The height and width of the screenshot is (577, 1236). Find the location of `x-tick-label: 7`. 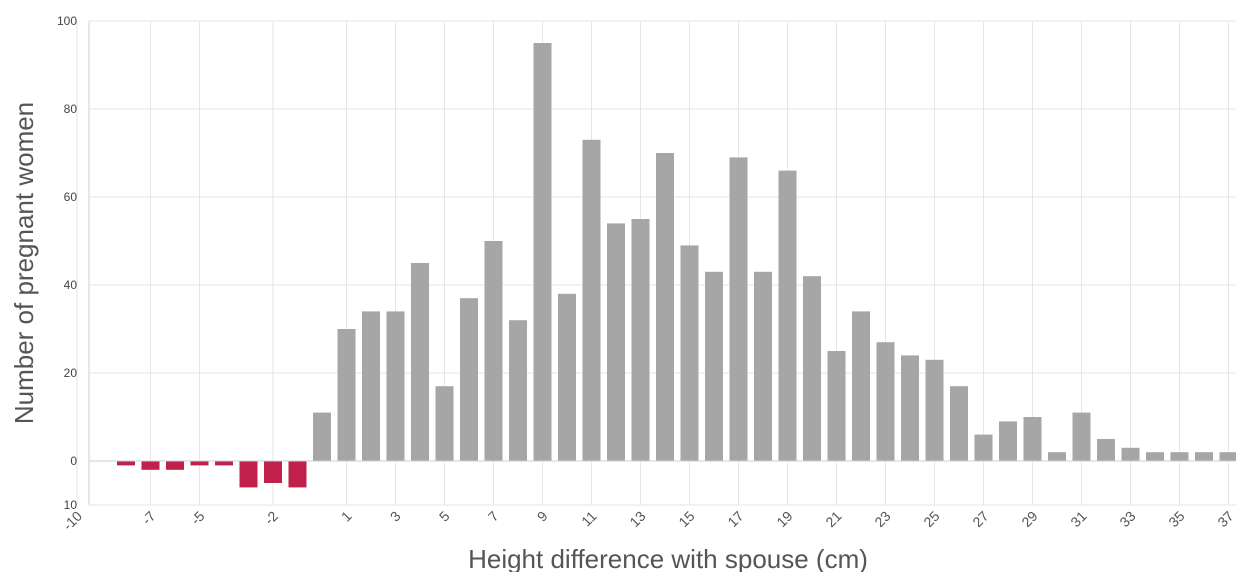

x-tick-label: 7 is located at coordinates (493, 516).